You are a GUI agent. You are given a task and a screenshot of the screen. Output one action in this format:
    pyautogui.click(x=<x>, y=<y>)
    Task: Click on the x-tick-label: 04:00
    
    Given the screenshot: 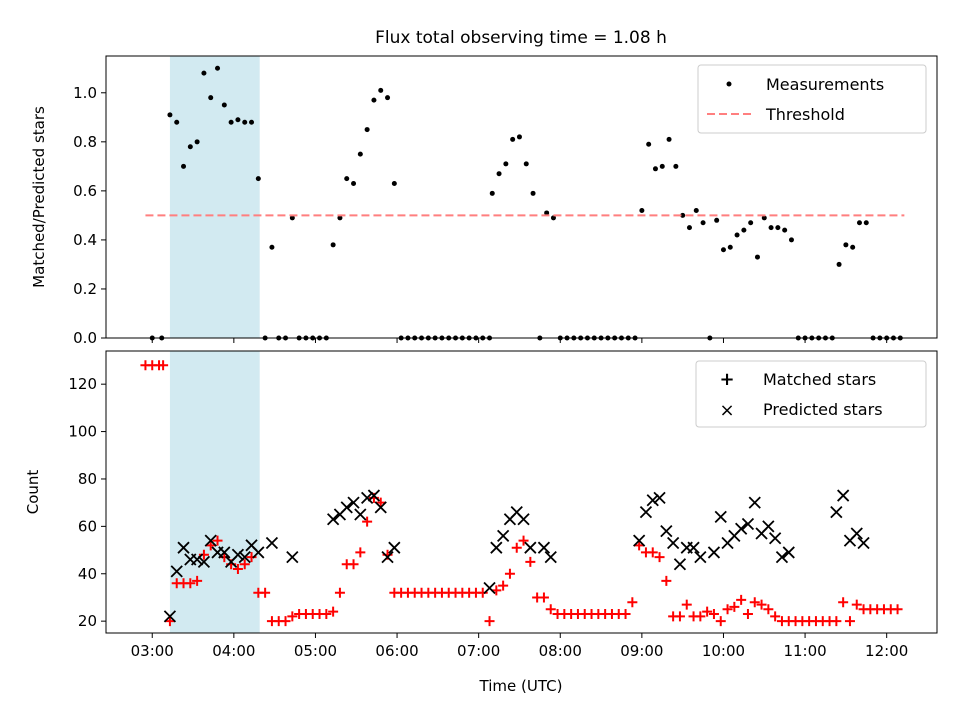 What is the action you would take?
    pyautogui.click(x=233, y=651)
    